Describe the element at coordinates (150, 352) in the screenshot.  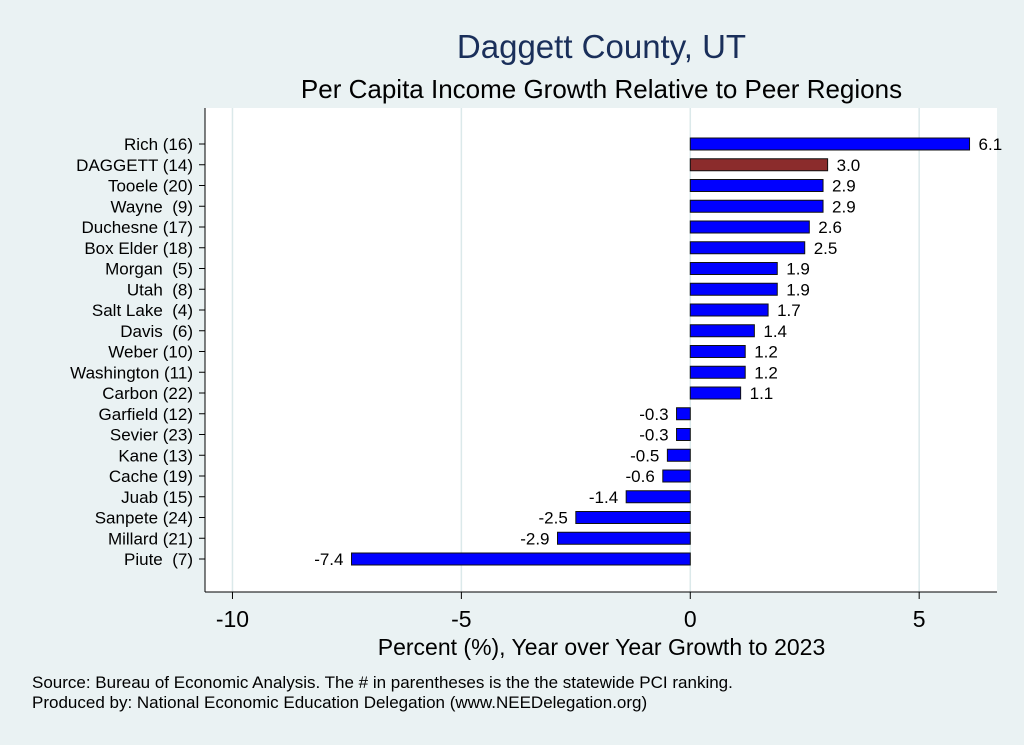
I see `category-label: Weber (10)` at that location.